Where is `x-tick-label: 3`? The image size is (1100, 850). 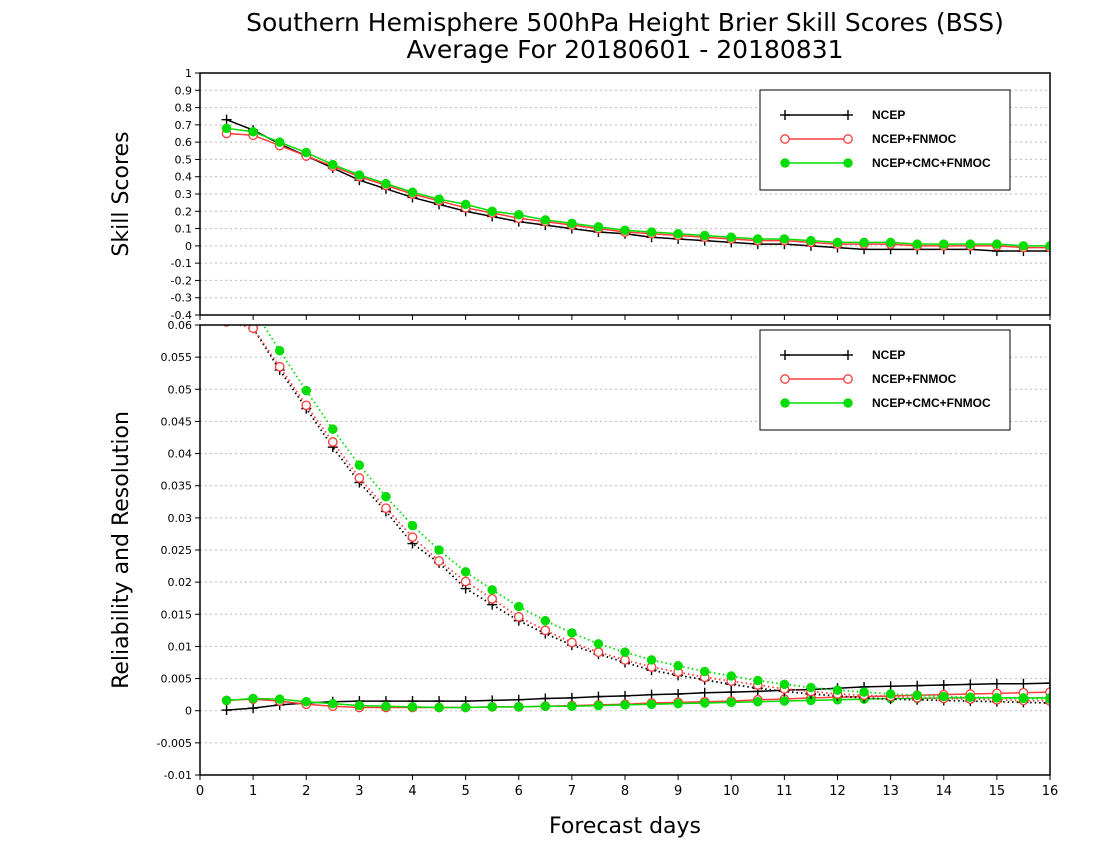 x-tick-label: 3 is located at coordinates (359, 791).